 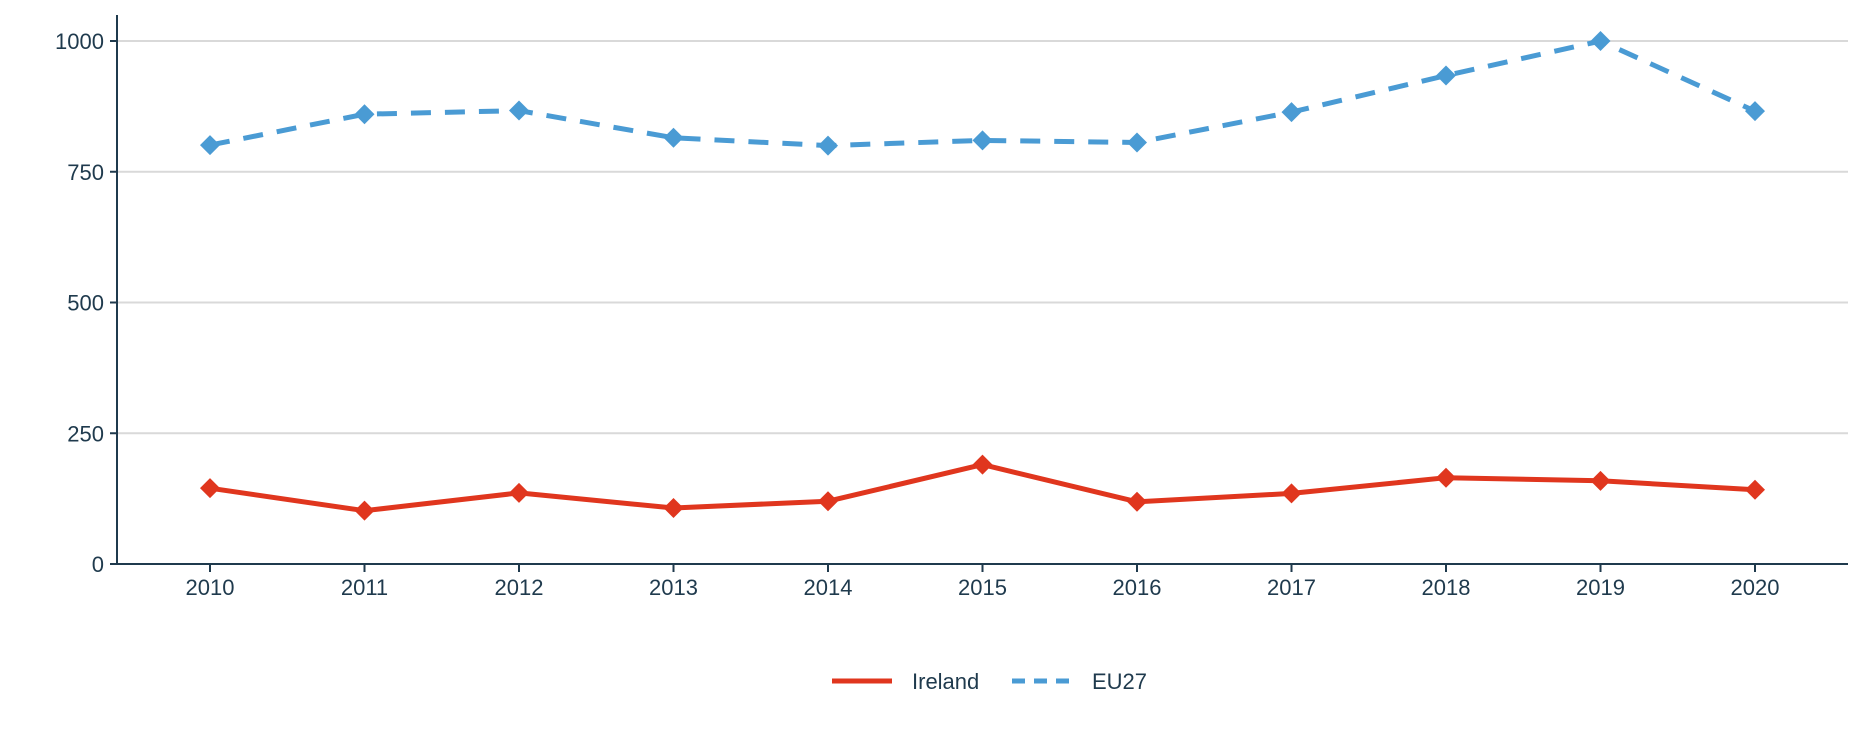 I want to click on data-point-eu27-2017, so click(x=1291, y=112).